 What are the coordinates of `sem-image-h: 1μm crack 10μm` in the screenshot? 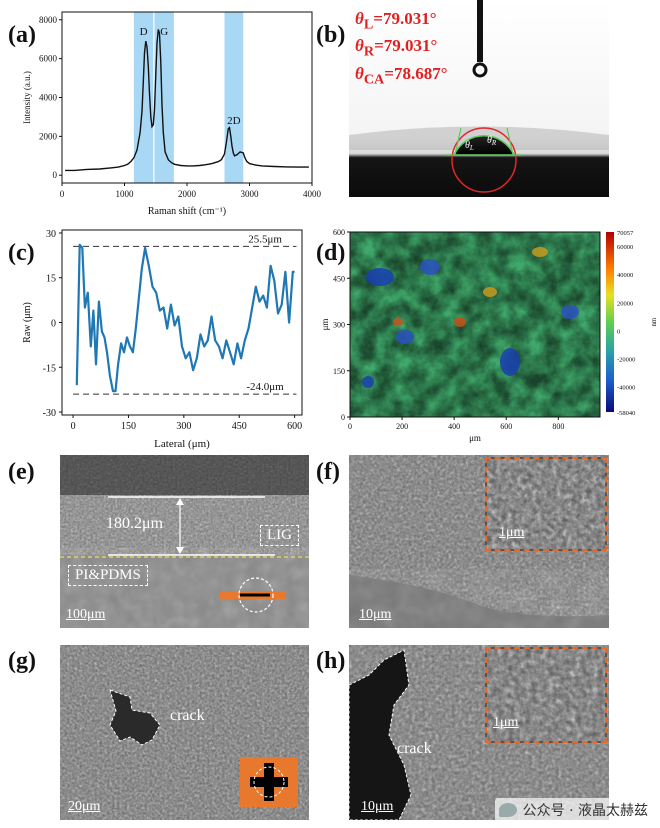 It's located at (479, 732).